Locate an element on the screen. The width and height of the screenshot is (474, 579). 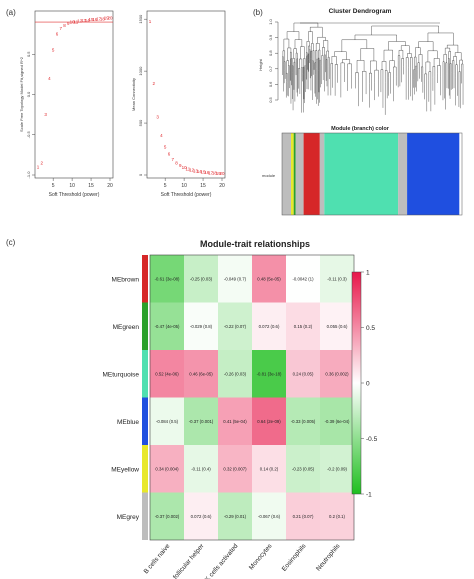
heatmap-cell-label: -0.2 (0.09) is located at coordinates (337, 468).